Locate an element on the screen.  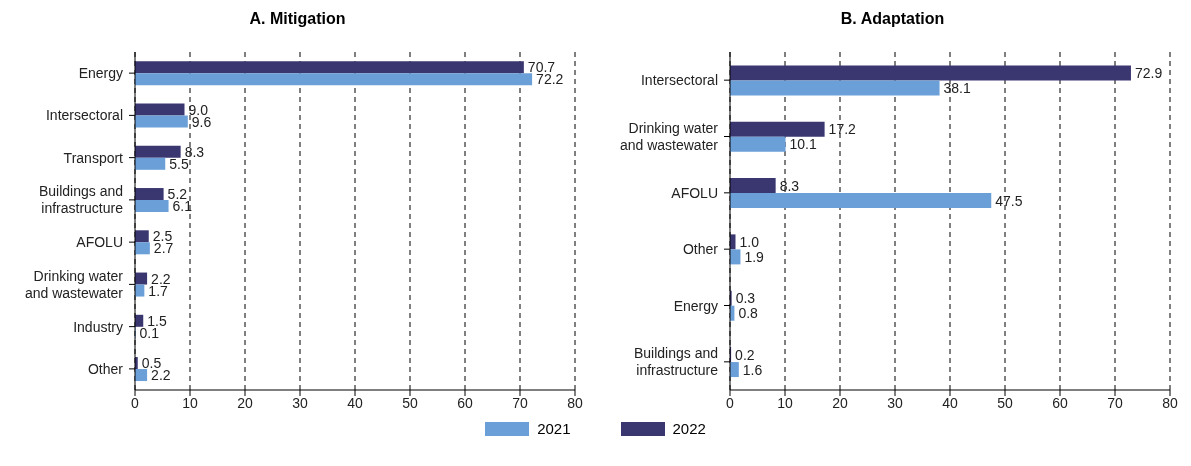
legend-label: 2021 is located at coordinates (554, 428).